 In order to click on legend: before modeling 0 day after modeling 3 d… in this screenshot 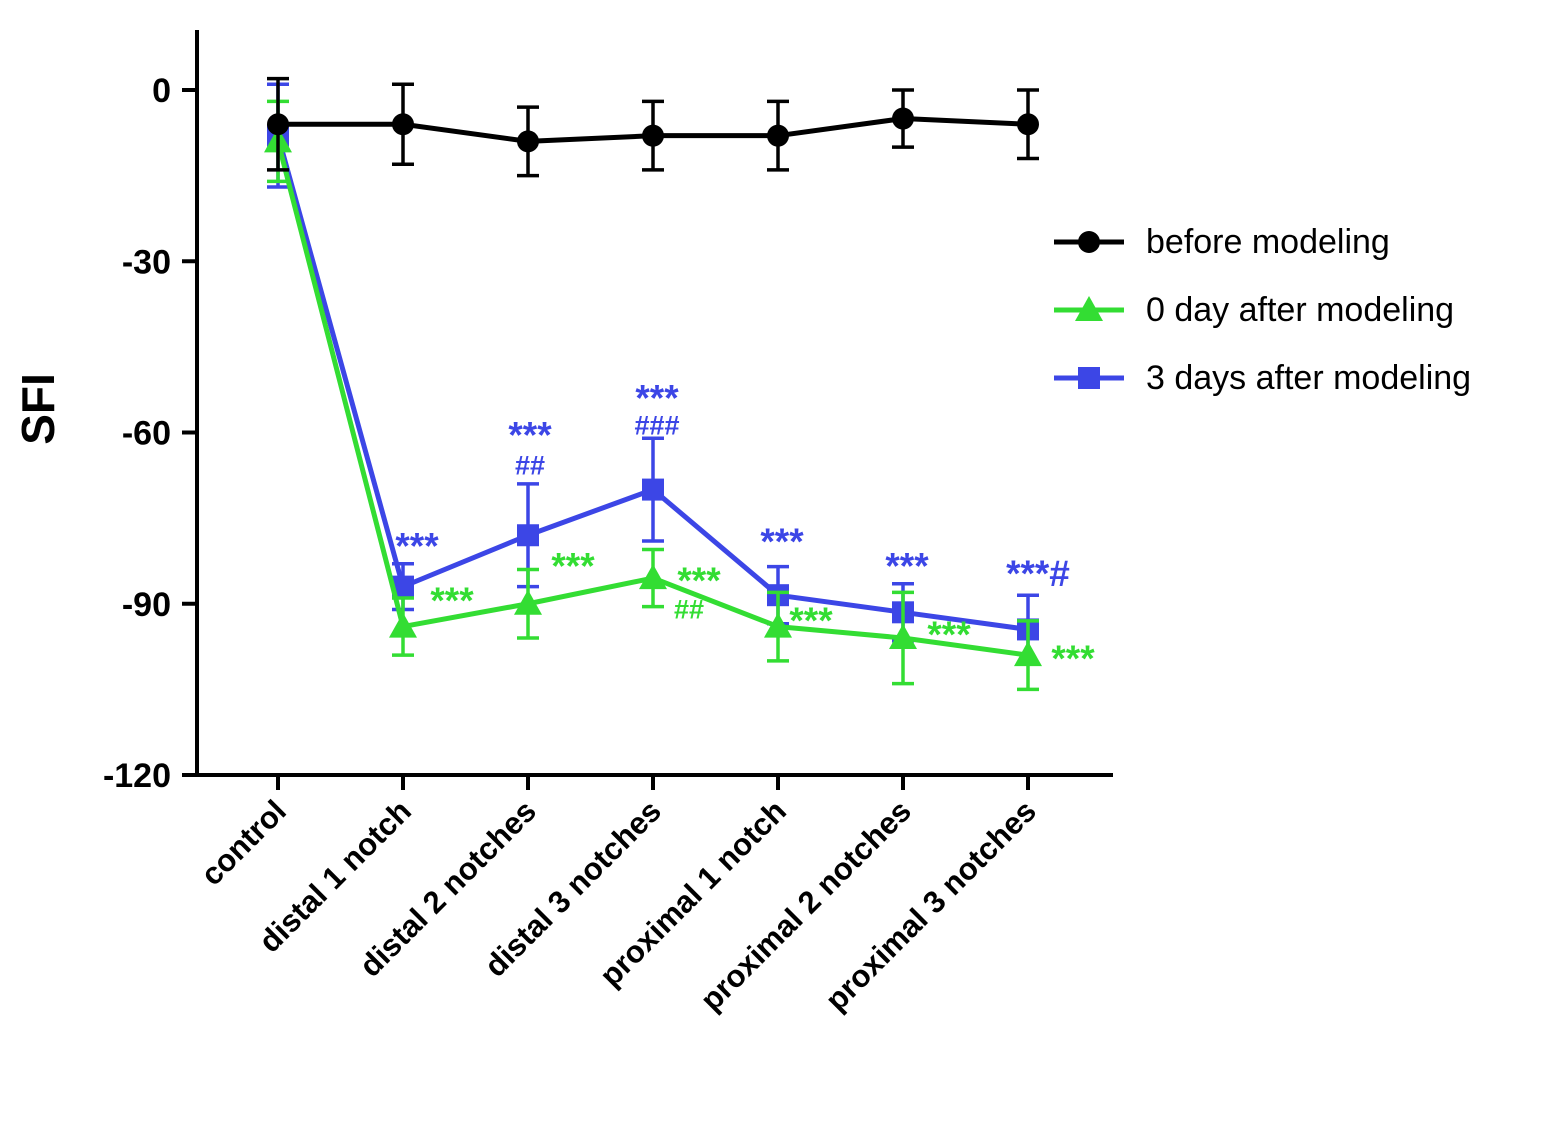, I will do `click(1261, 310)`.